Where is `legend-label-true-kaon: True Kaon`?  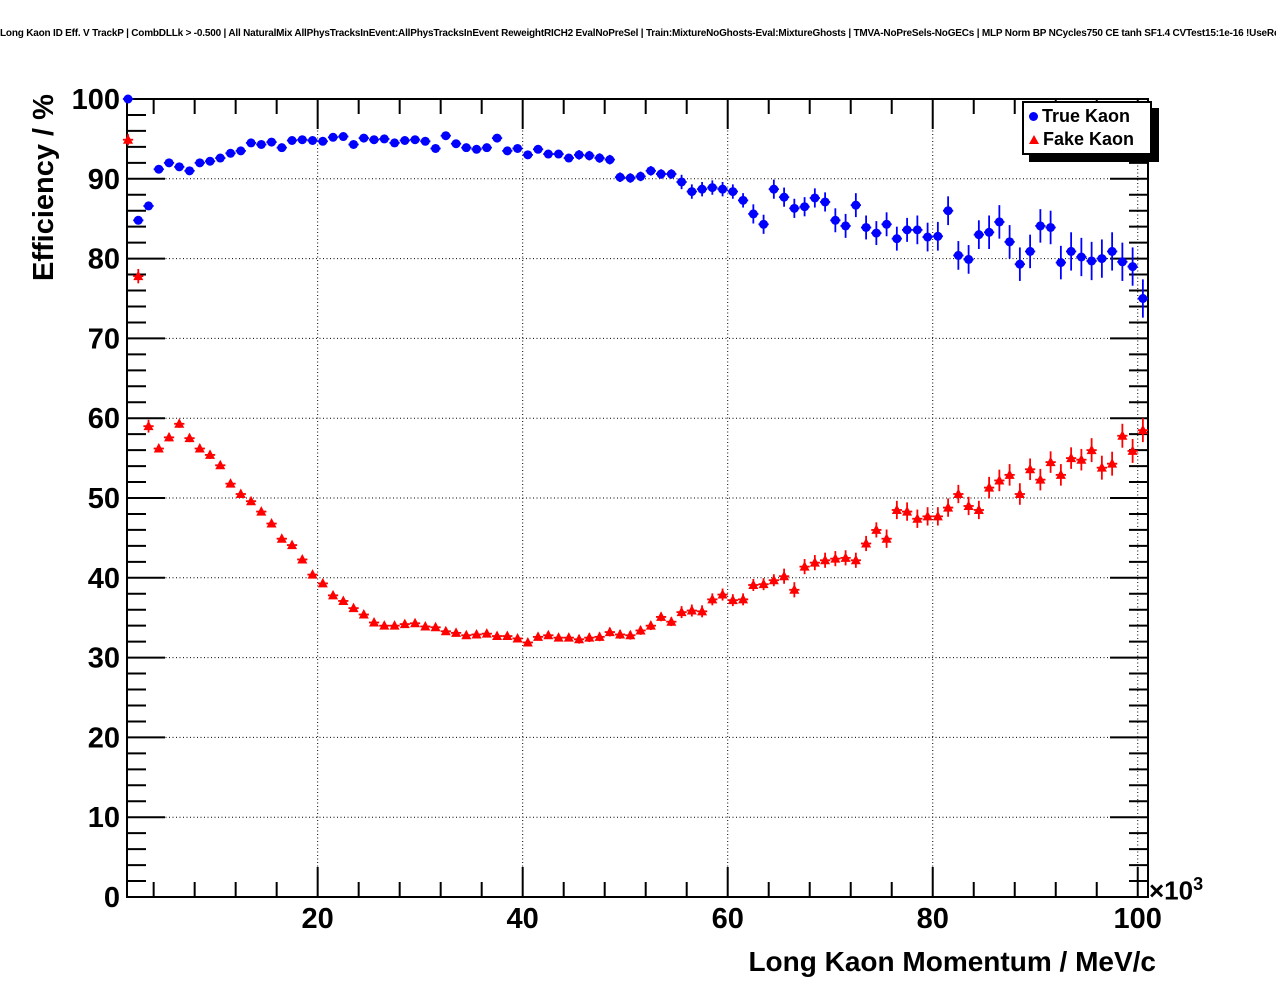
legend-label-true-kaon: True Kaon is located at coordinates (1086, 116).